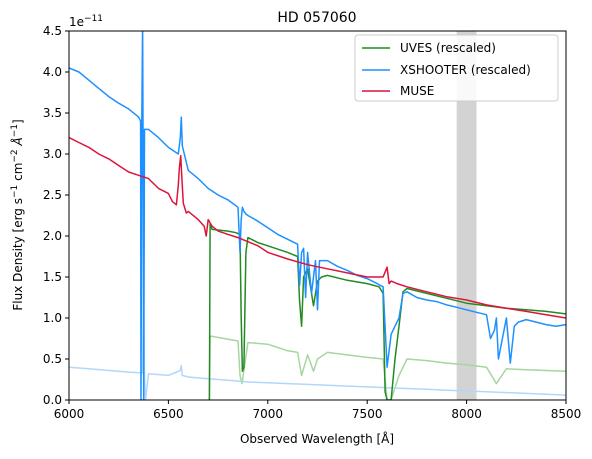  Describe the element at coordinates (316, 18) in the screenshot. I see `chart-title: HD 057060` at that location.